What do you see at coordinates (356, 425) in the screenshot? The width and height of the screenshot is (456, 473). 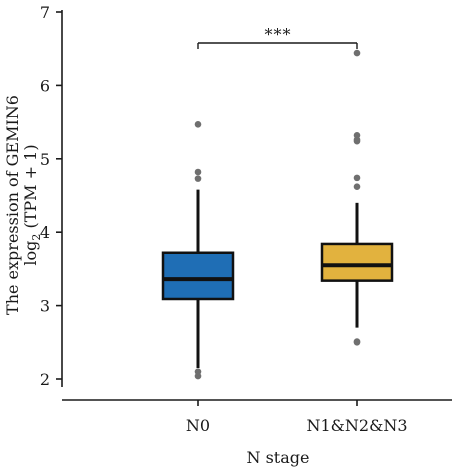 I see `x-tick-label: N1&N2&N3` at bounding box center [356, 425].